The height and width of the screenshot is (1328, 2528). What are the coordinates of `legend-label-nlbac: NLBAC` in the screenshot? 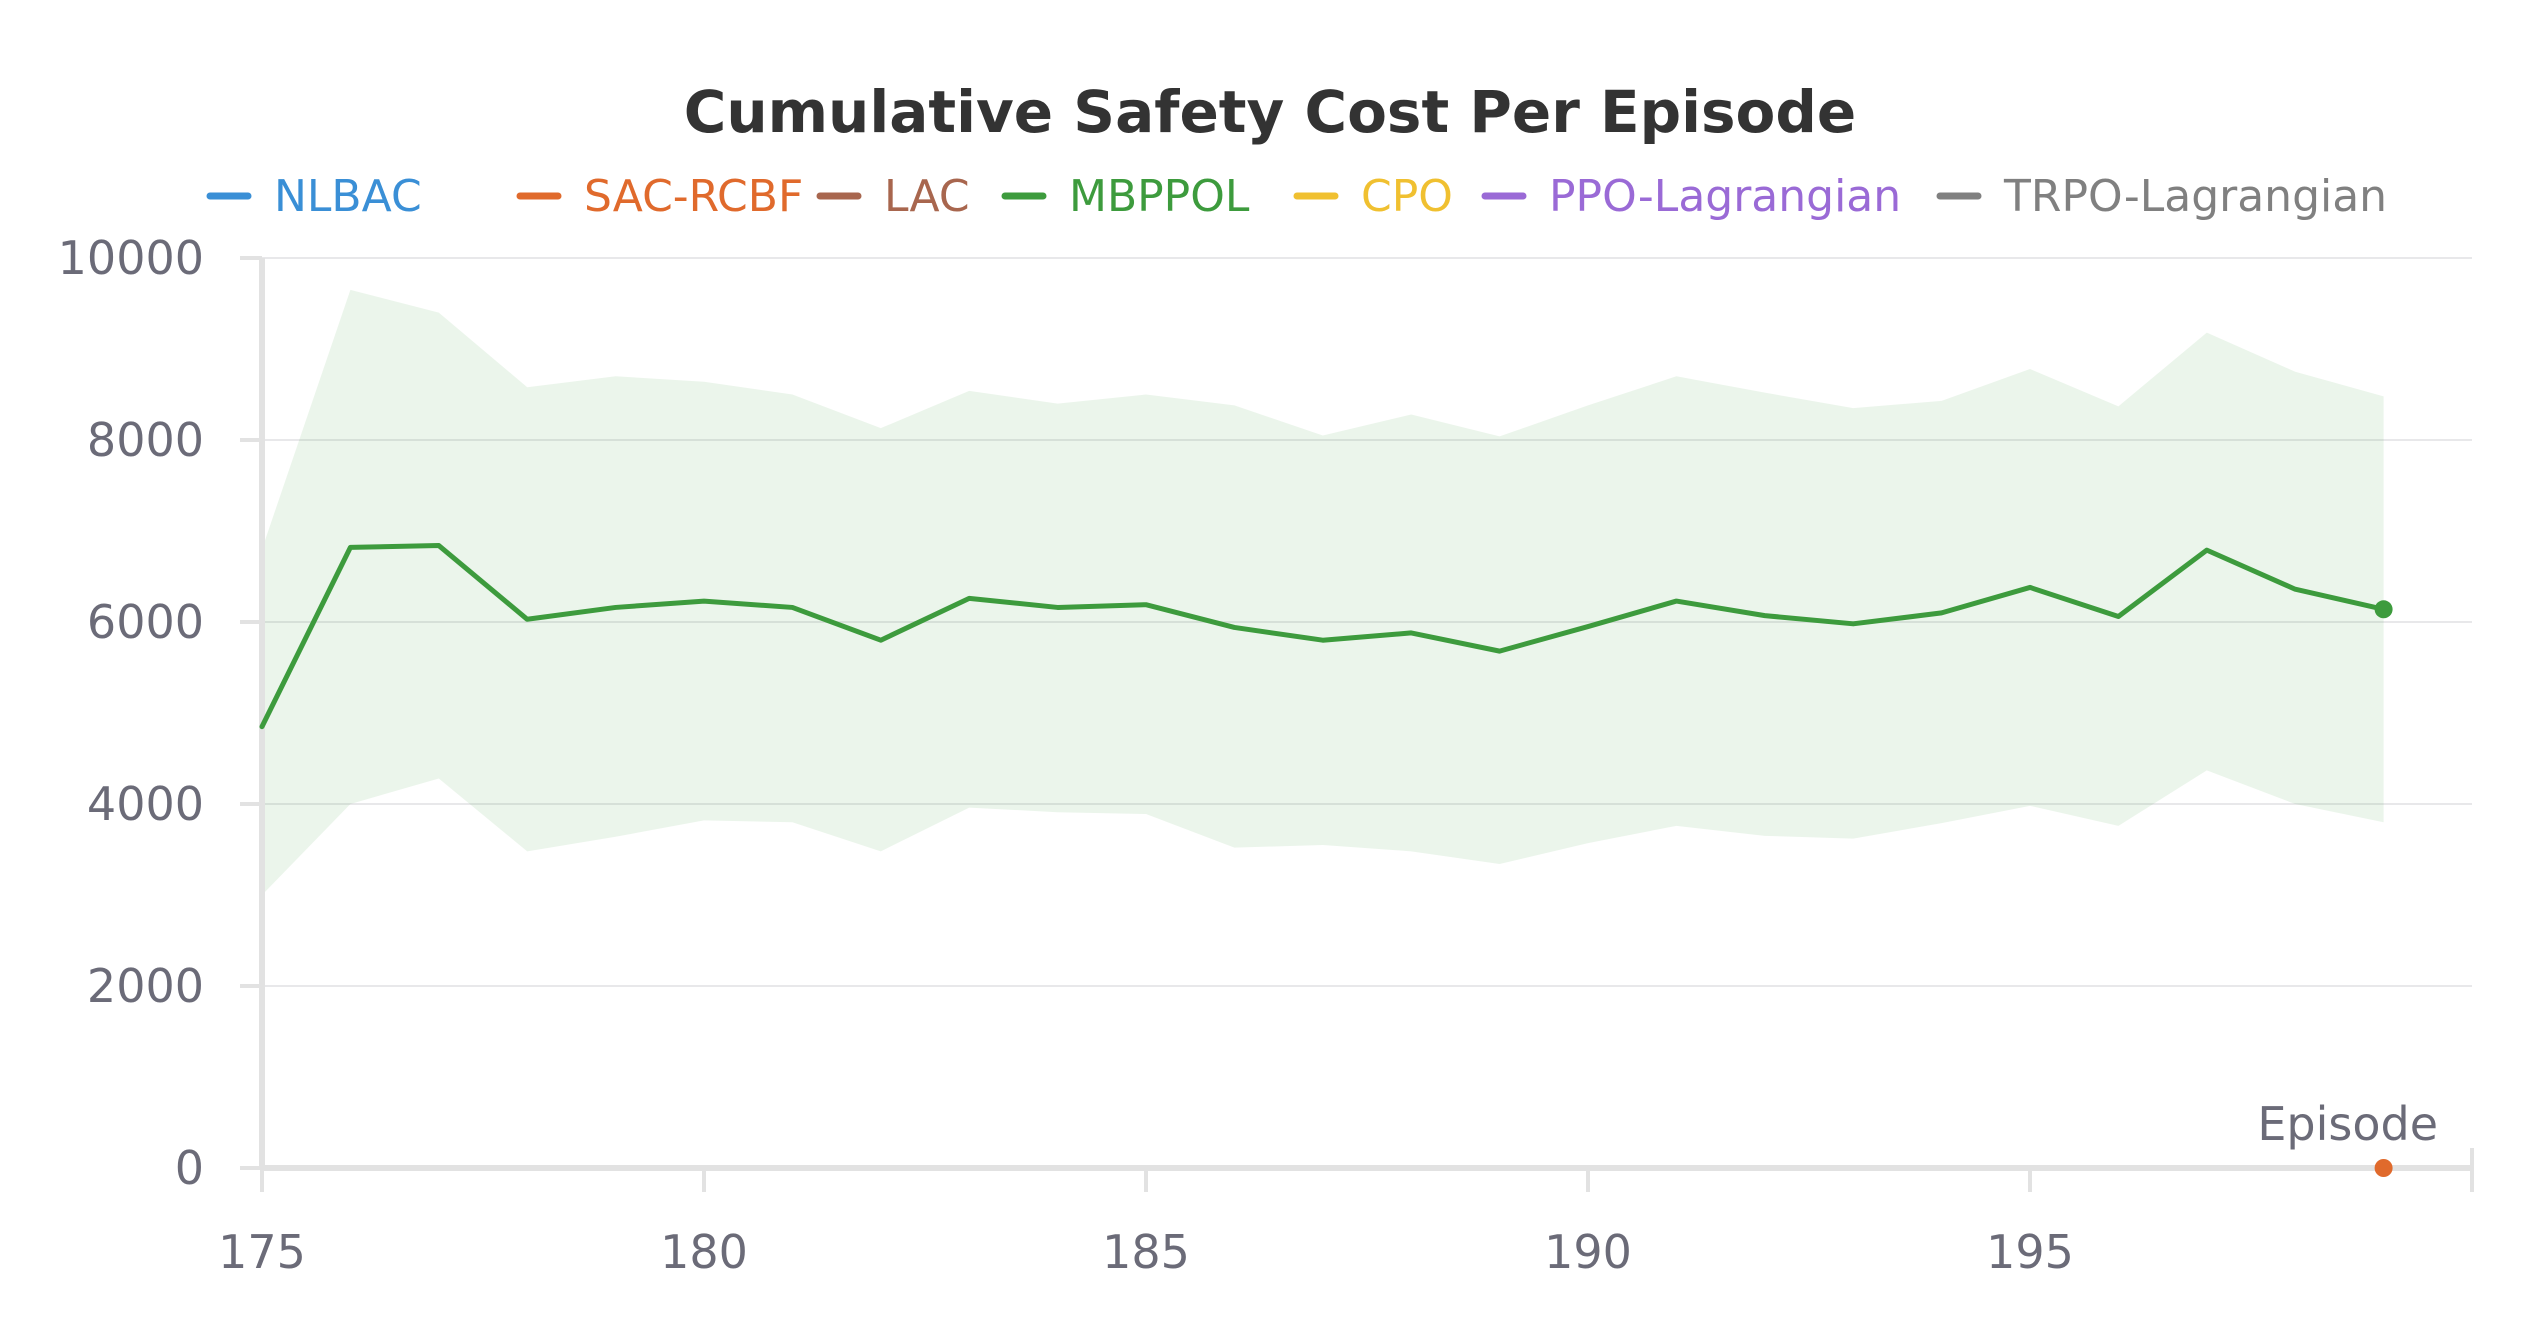 It's located at (348, 196).